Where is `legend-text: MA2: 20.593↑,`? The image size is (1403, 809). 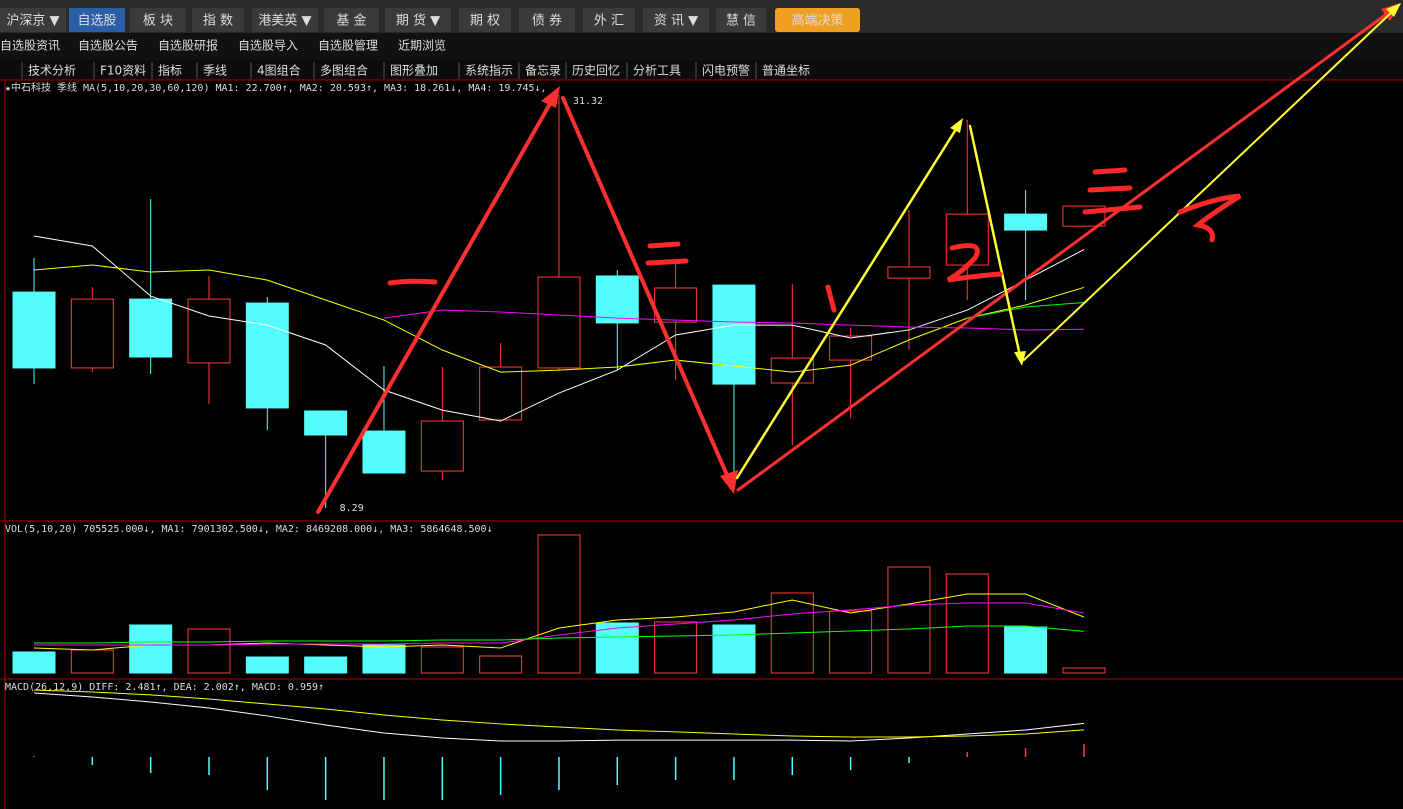
legend-text: MA2: 20.593↑, is located at coordinates (339, 88).